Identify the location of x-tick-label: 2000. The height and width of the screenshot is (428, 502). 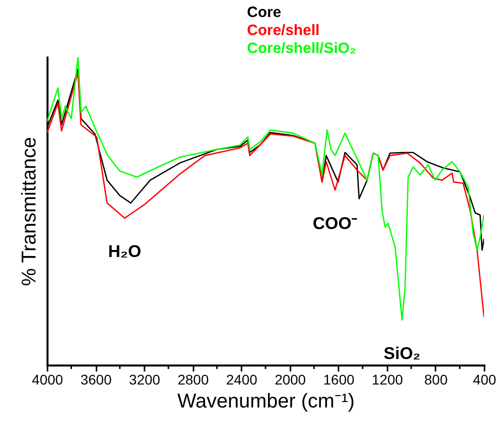
(290, 380).